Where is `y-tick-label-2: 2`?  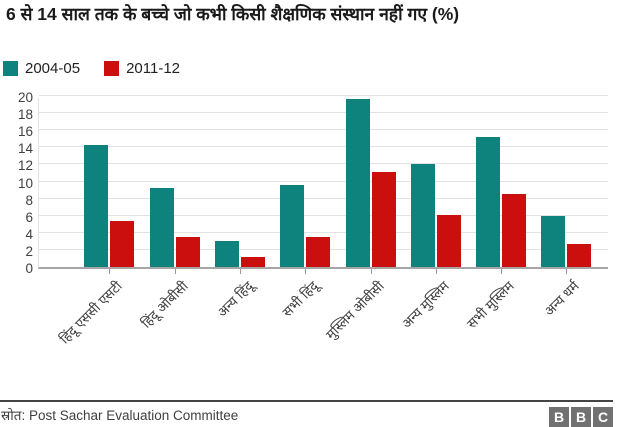
y-tick-label-2: 2 is located at coordinates (29, 251).